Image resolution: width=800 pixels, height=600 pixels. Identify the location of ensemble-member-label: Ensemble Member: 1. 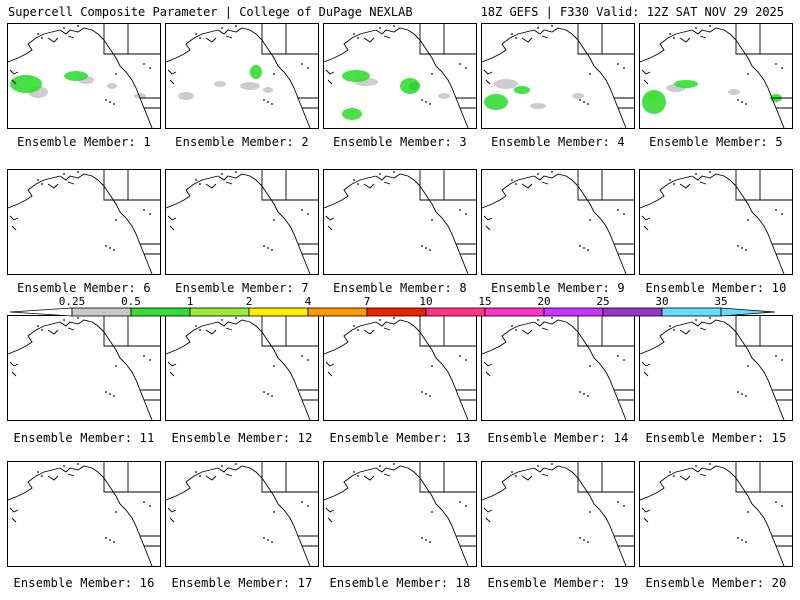
(84, 142).